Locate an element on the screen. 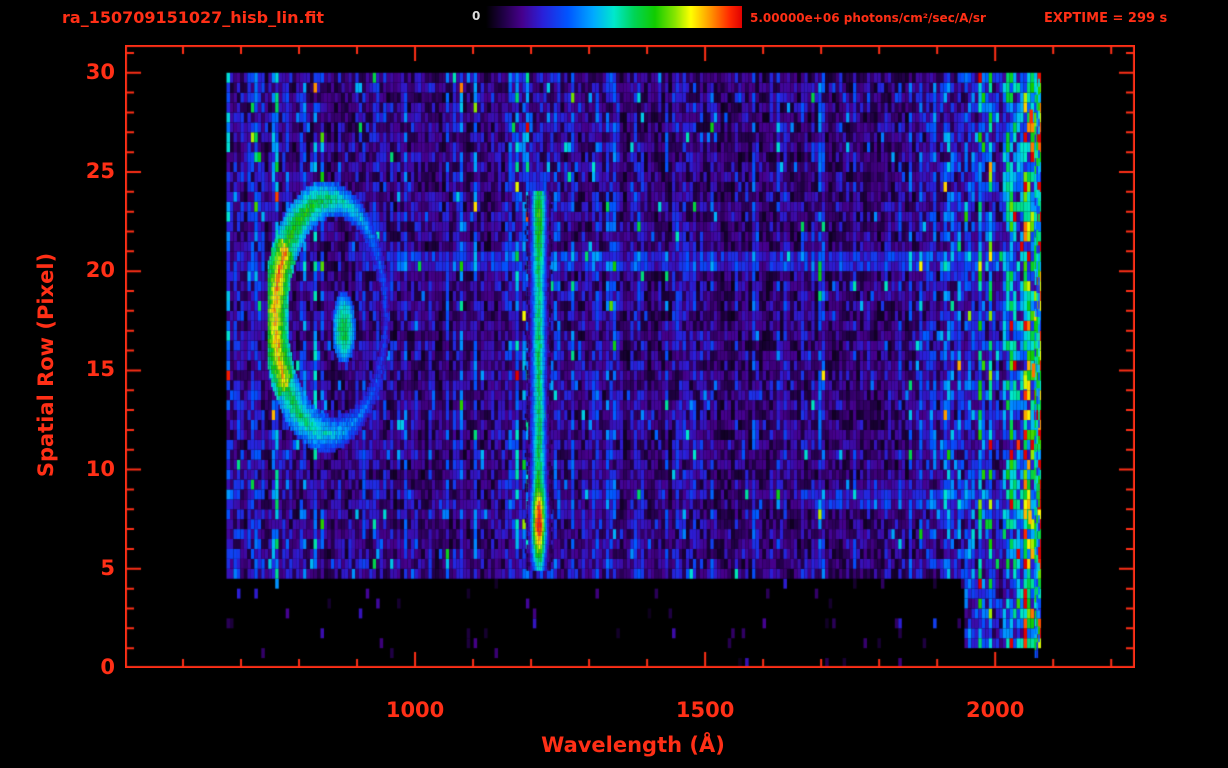 This screenshot has height=768, width=1228. y-axis-title: Spatial Row (Pixel) is located at coordinates (46, 365).